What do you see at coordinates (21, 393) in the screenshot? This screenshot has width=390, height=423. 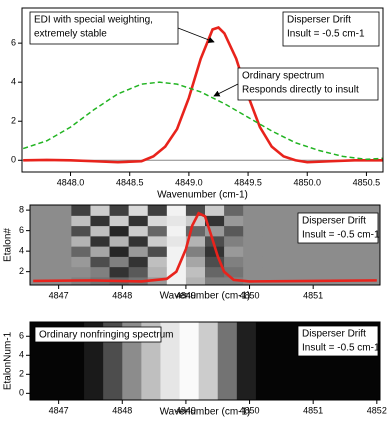 I see `y-tick-label: 0` at bounding box center [21, 393].